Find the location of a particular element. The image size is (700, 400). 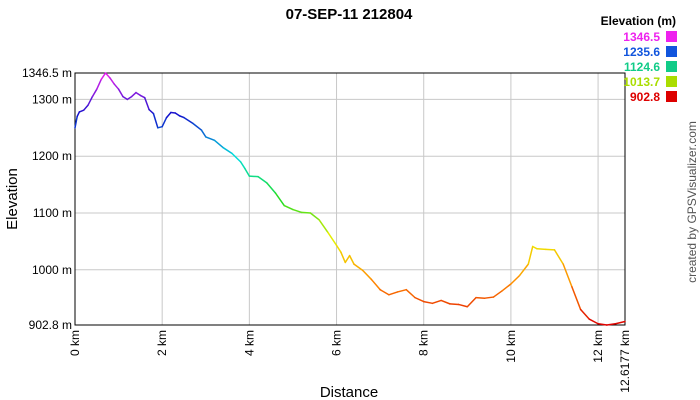

x-tick-label: 10 km is located at coordinates (511, 346).